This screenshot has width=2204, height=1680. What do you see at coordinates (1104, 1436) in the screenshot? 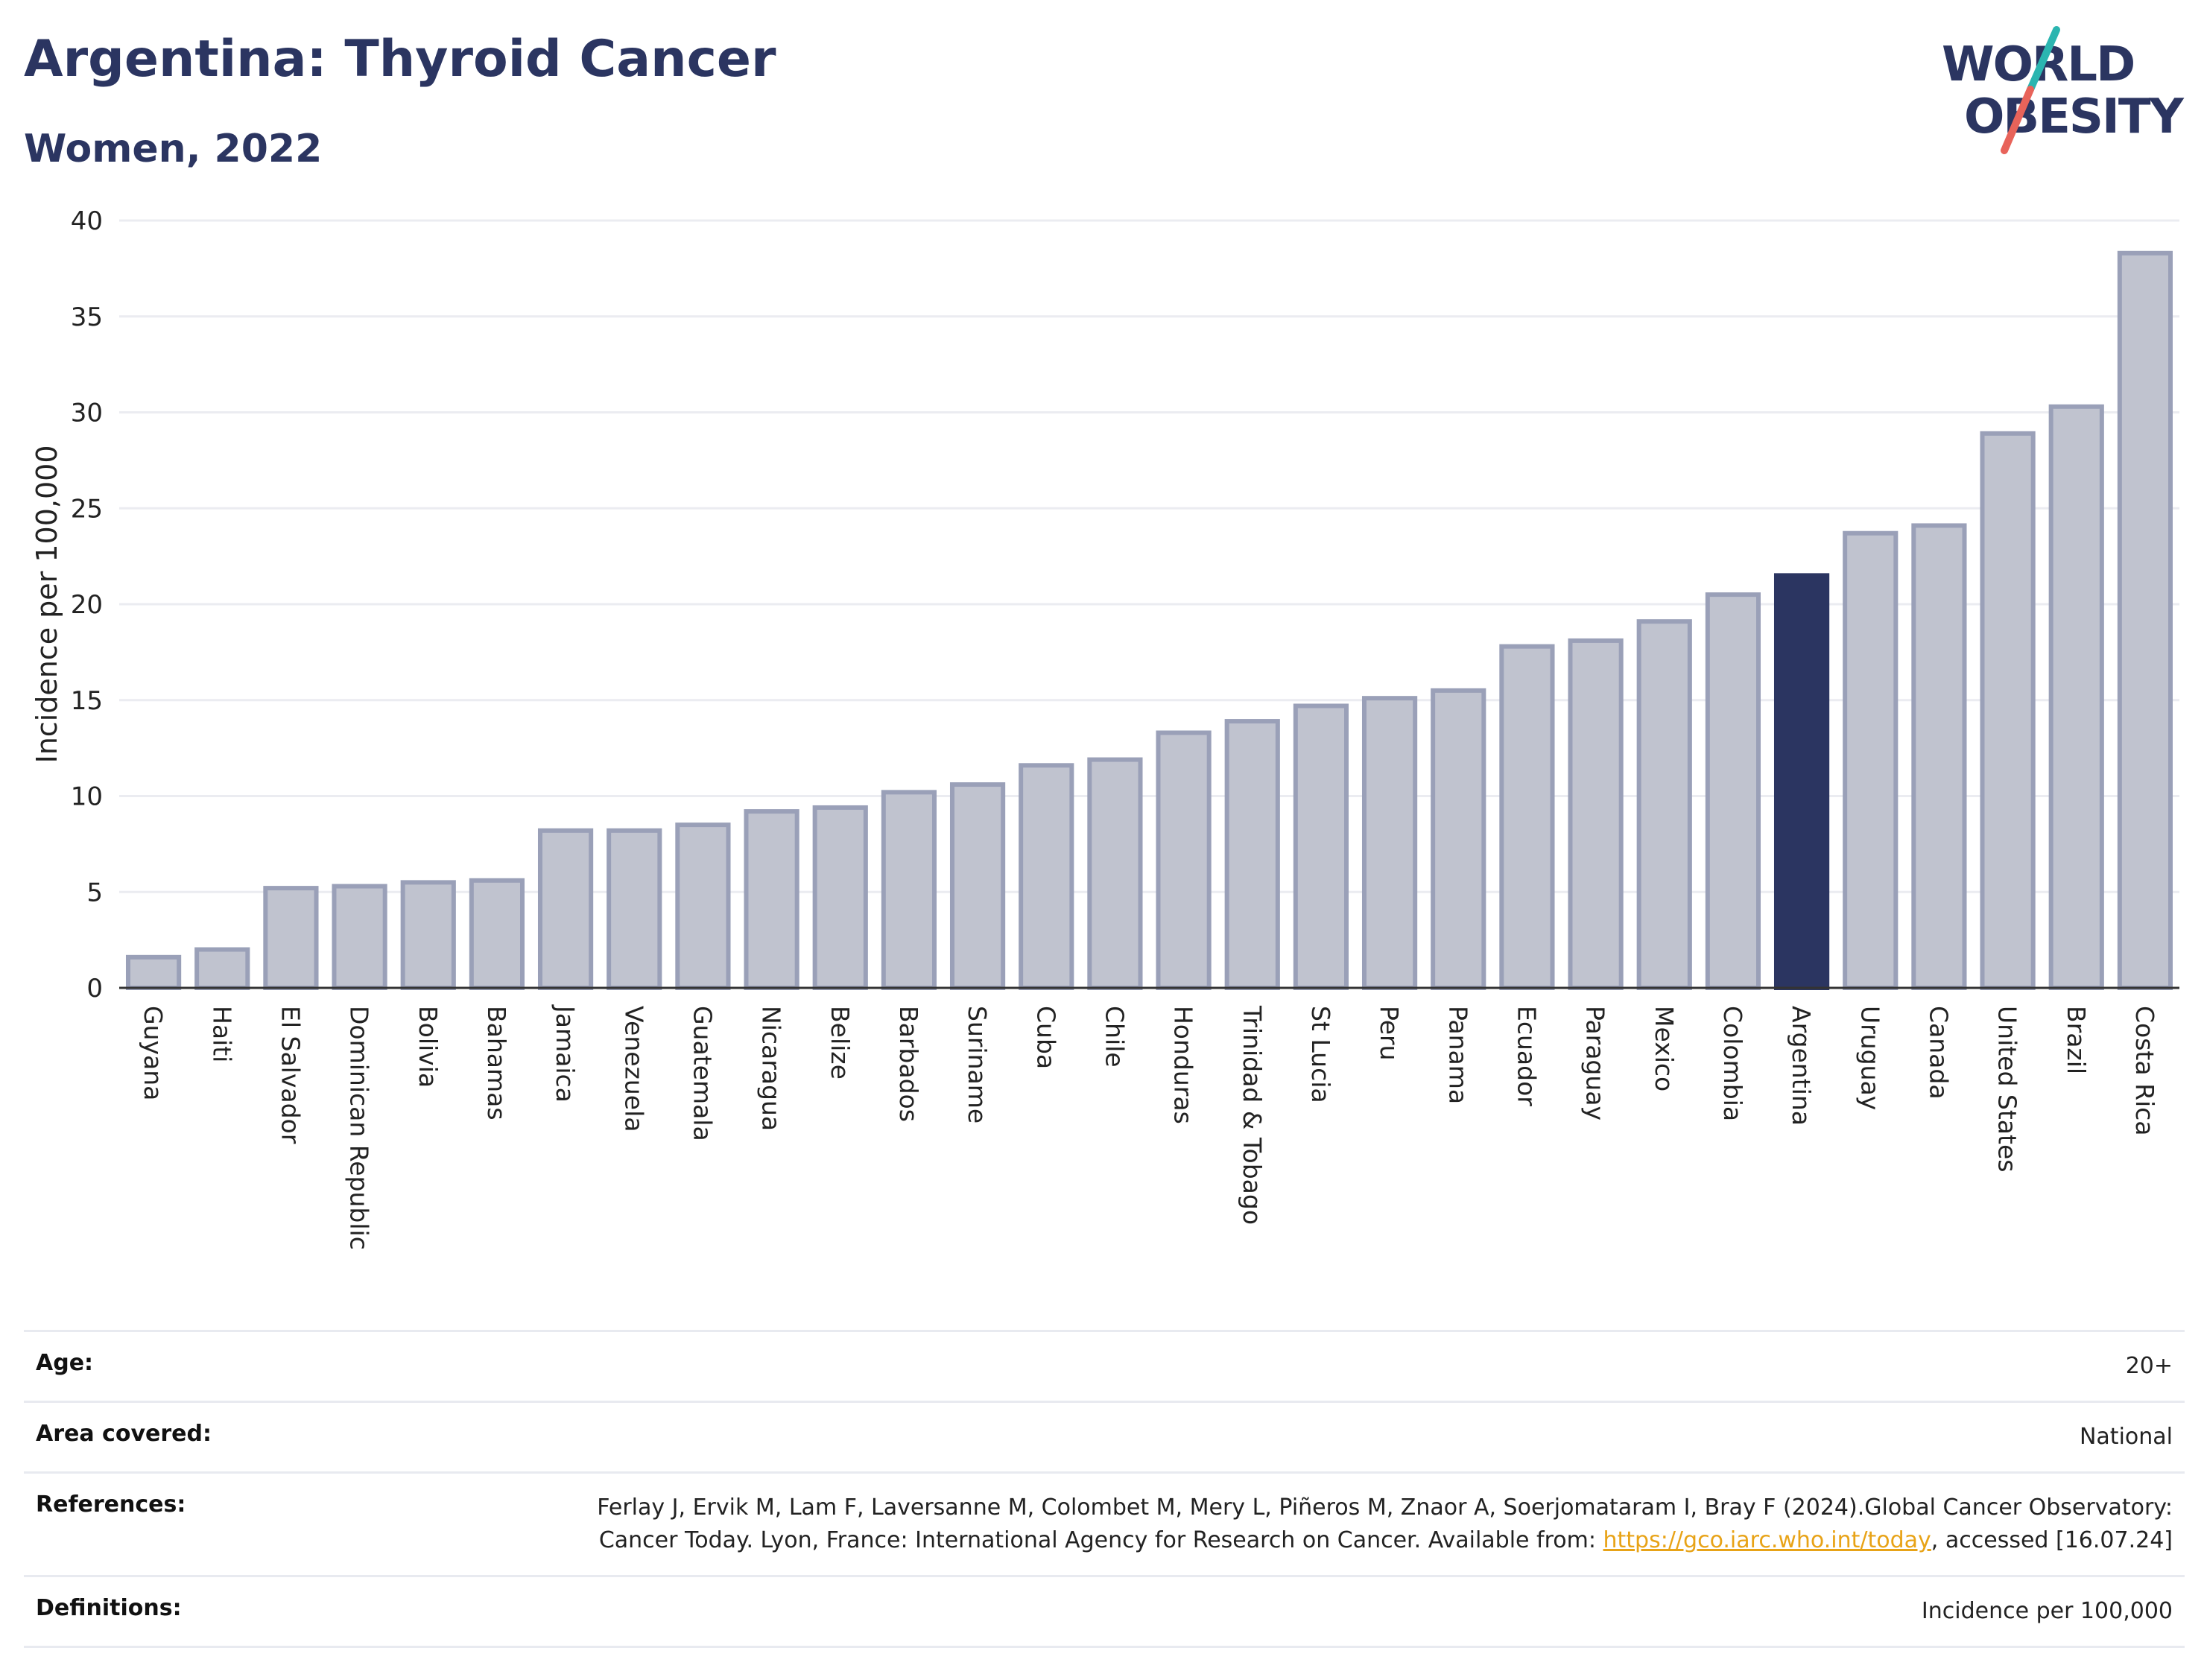
I see `info-row-area: Area covered: National` at bounding box center [1104, 1436].